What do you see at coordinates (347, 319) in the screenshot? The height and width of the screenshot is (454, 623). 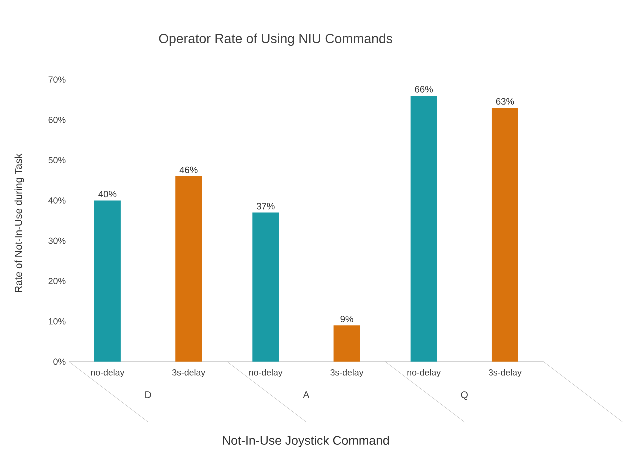 I see `data-label: 9%` at bounding box center [347, 319].